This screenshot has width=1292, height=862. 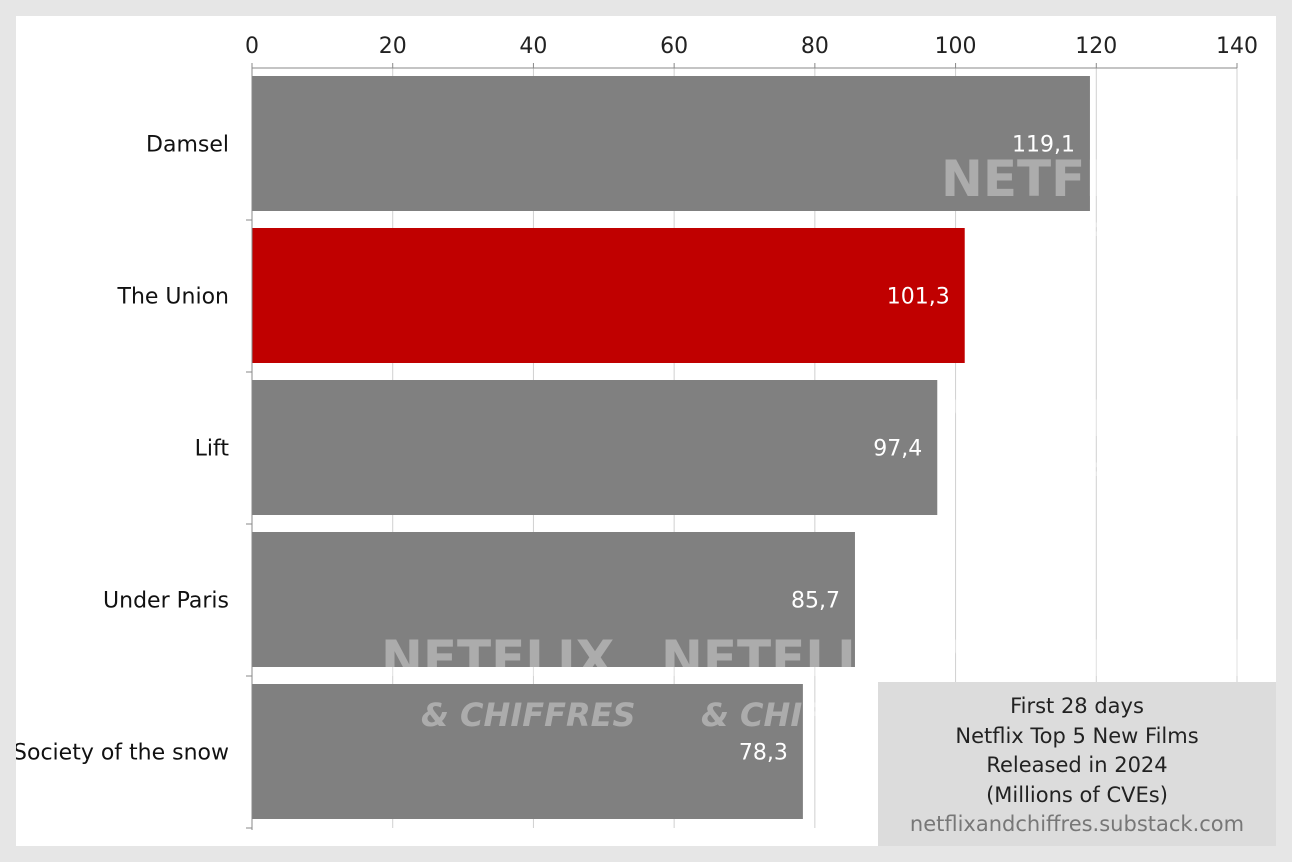 What do you see at coordinates (763, 753) in the screenshot?
I see `data-label: 78,3` at bounding box center [763, 753].